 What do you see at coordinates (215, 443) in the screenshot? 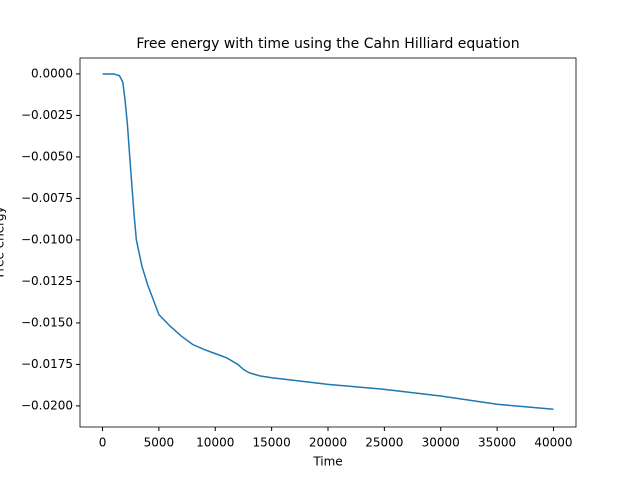
I see `x-tick-label: 10000` at bounding box center [215, 443].